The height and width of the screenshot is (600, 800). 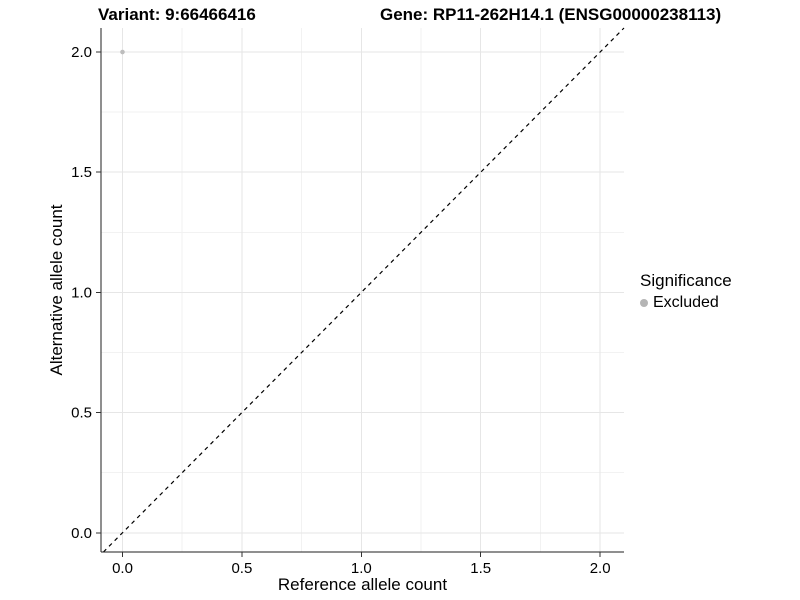 I want to click on data-point, so click(x=122, y=52).